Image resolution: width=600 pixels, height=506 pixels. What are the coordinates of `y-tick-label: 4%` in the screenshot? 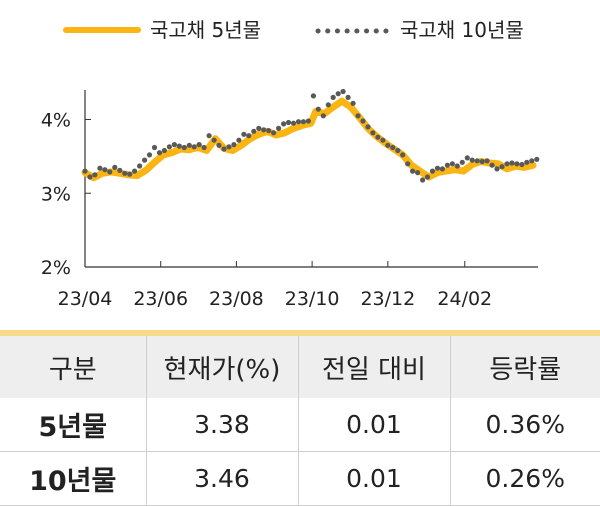 It's located at (56, 121).